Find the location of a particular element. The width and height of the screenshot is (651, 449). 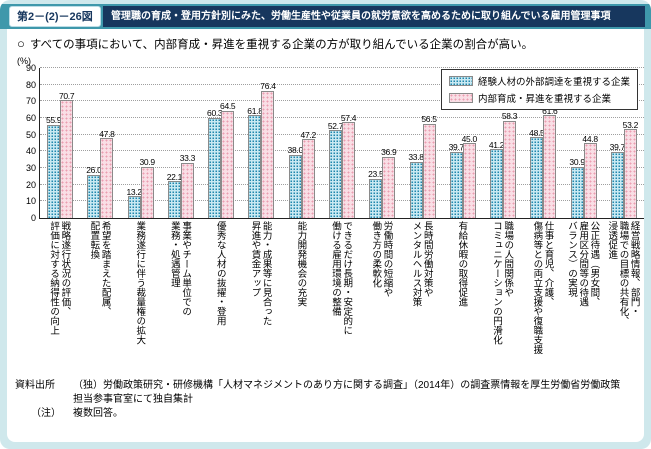

bar: 47.8 is located at coordinates (107, 173).